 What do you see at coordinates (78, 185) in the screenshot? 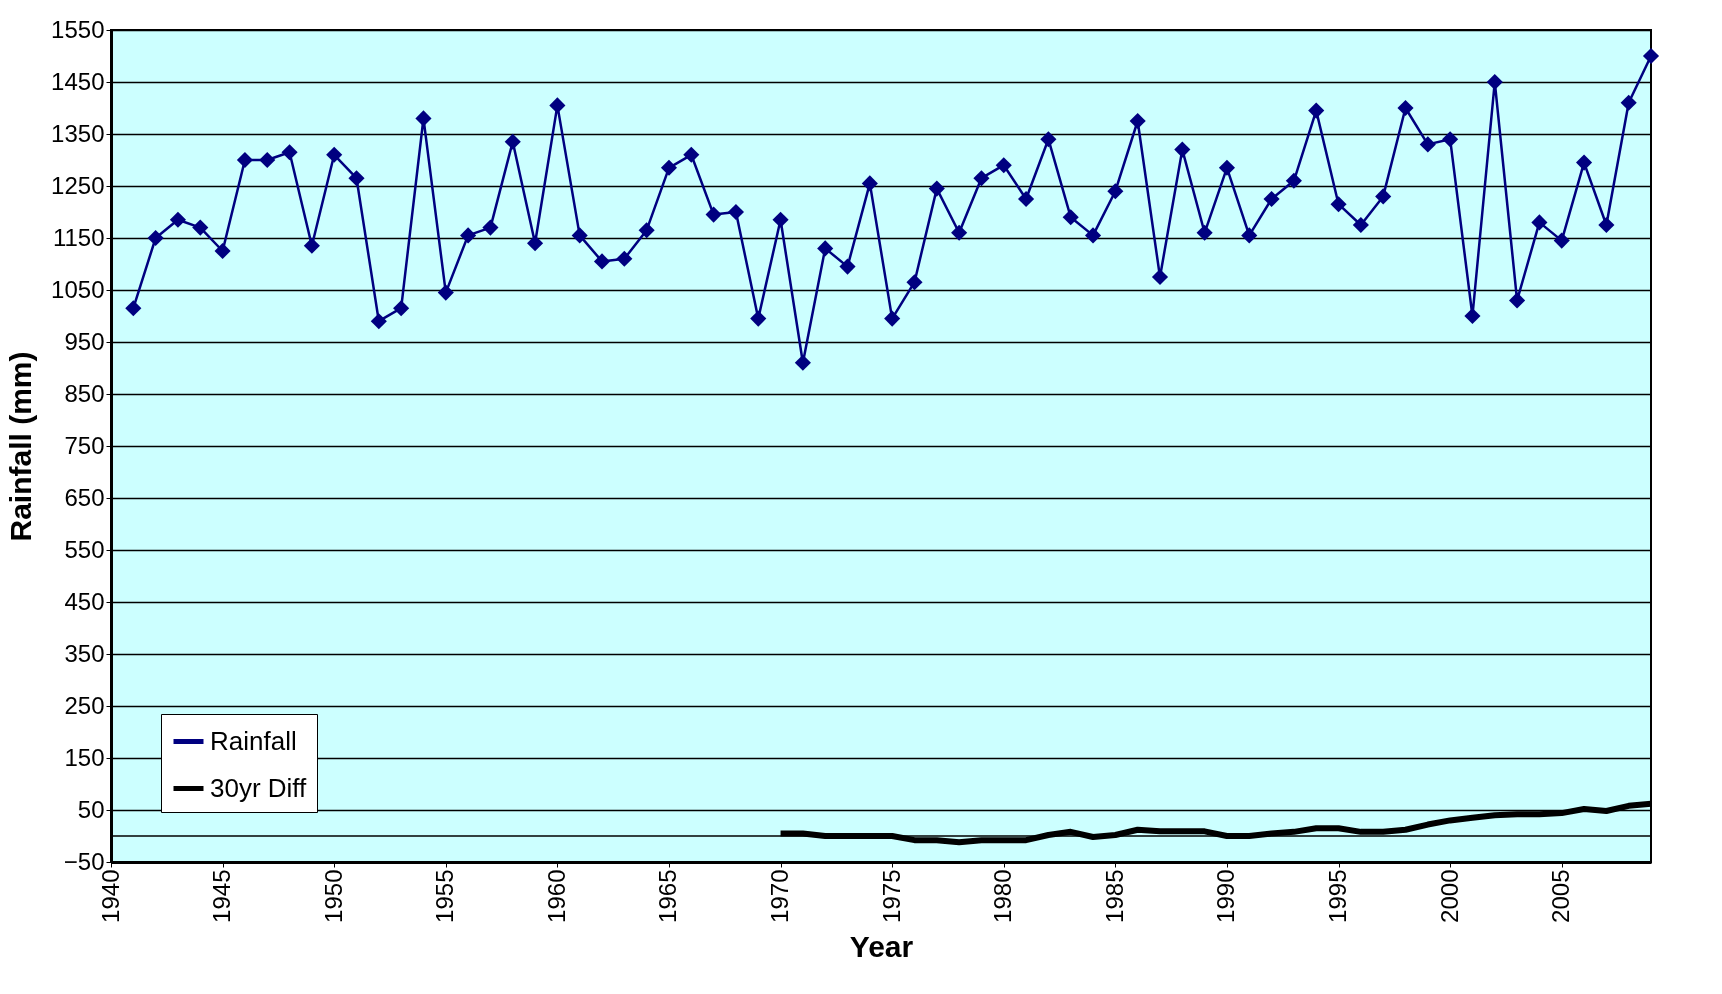
I see `y-tick-label: 1250` at bounding box center [78, 185].